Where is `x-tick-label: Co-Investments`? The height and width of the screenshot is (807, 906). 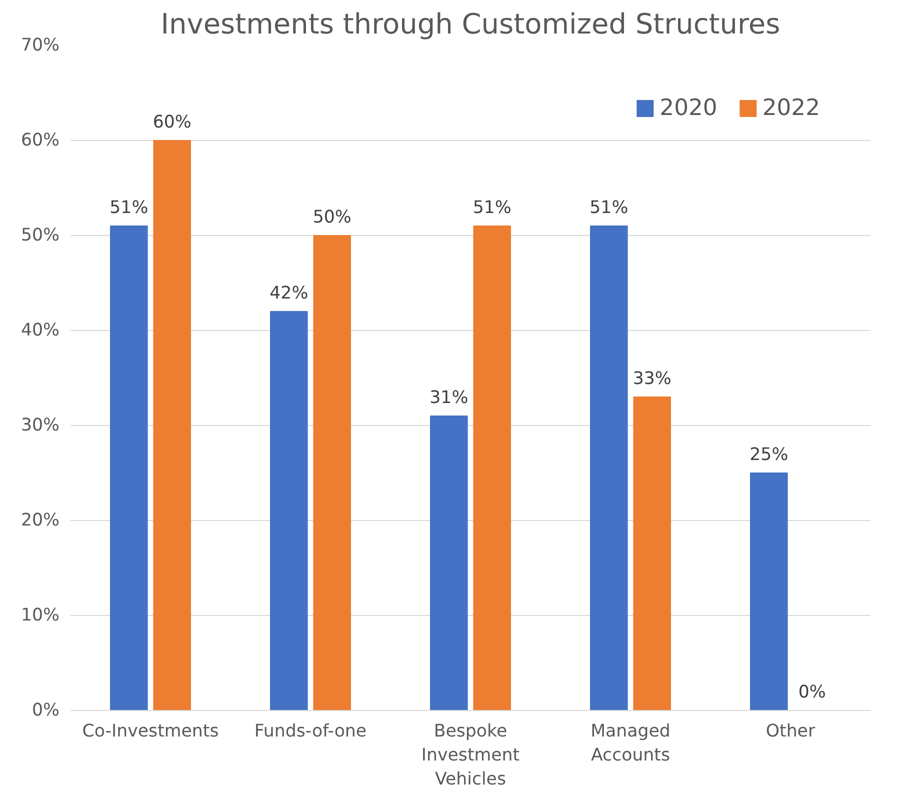
x-tick-label: Co-Investments is located at coordinates (150, 732).